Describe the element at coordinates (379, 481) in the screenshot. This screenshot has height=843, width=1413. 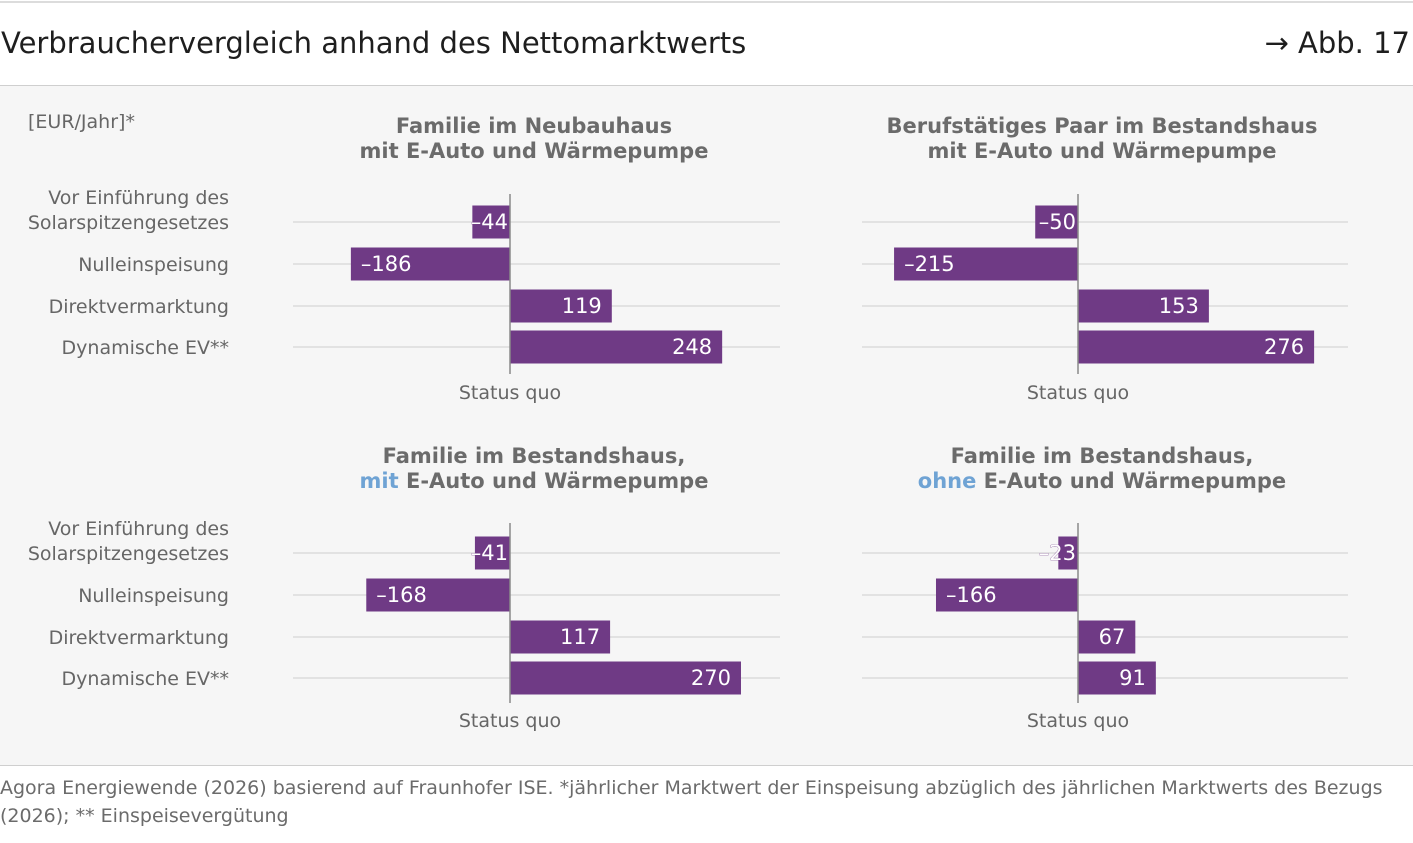
I see `chart-title-highlight: mit` at that location.